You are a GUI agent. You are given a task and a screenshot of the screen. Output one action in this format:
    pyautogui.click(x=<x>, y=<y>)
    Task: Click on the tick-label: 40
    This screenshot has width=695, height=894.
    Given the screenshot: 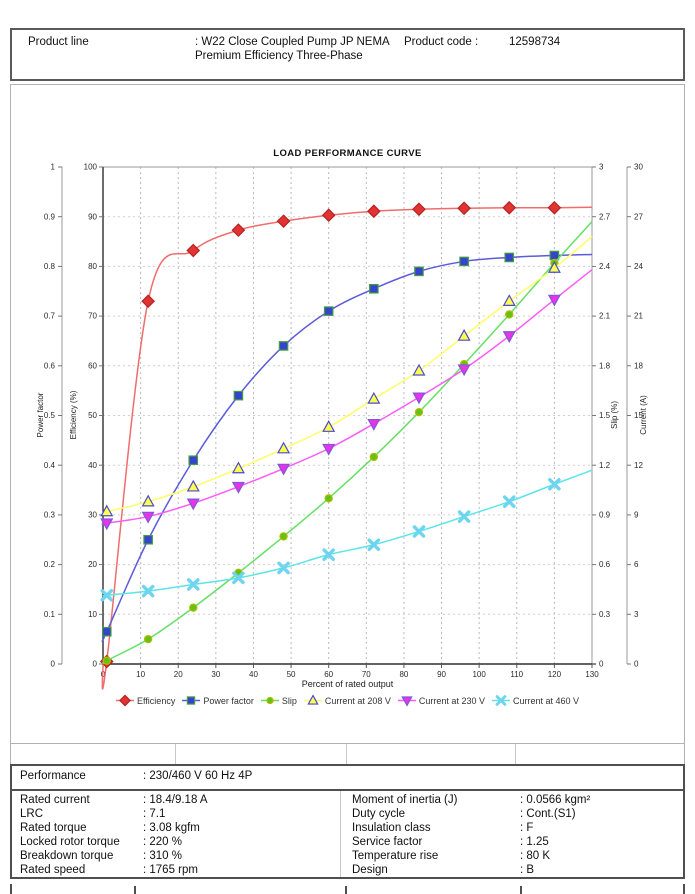 What is the action you would take?
    pyautogui.click(x=92, y=465)
    